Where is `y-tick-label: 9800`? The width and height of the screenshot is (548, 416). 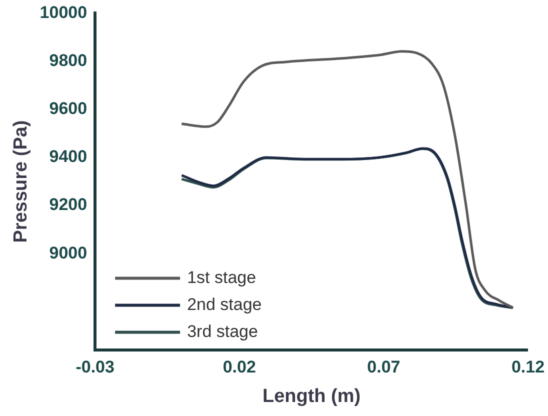
y-tick-label: 9800 is located at coordinates (68, 60).